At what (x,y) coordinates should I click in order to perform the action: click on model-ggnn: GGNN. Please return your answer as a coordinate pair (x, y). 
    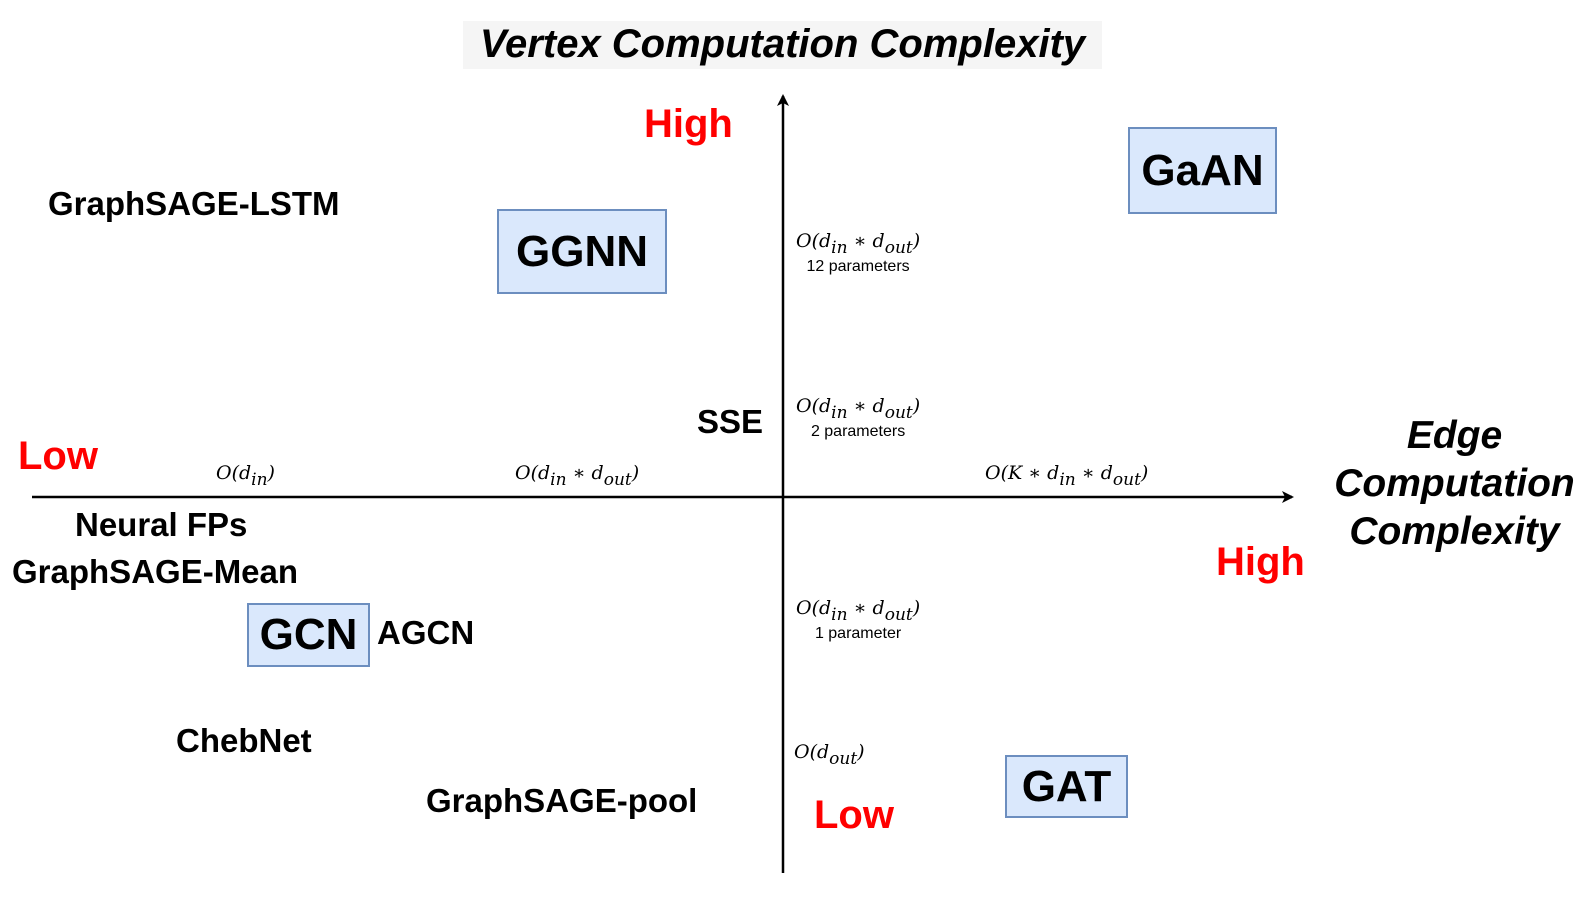
    Looking at the image, I should click on (582, 251).